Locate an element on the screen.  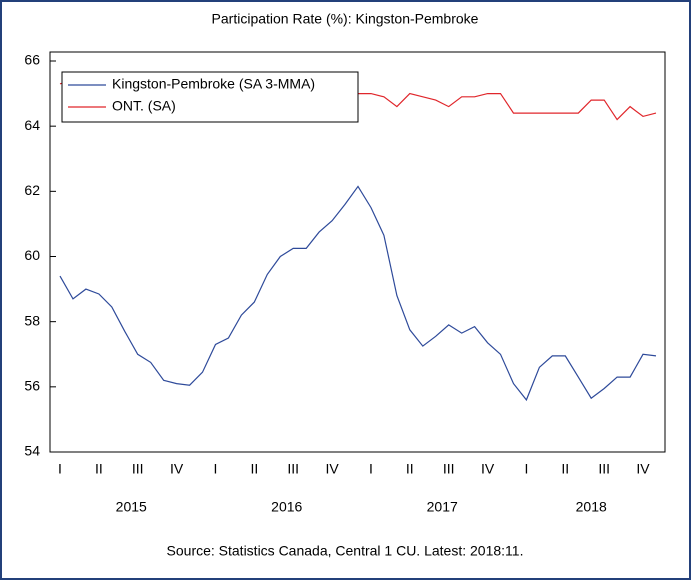
y-tick-label: 66 is located at coordinates (32, 60).